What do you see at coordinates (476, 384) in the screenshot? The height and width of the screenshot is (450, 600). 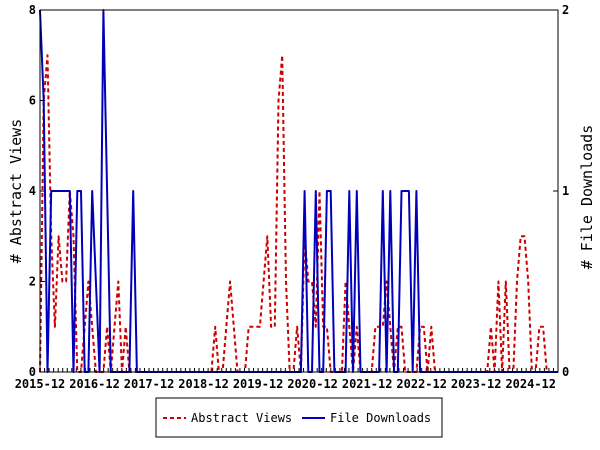 I see `x-tick-label: 2023-12` at bounding box center [476, 384].